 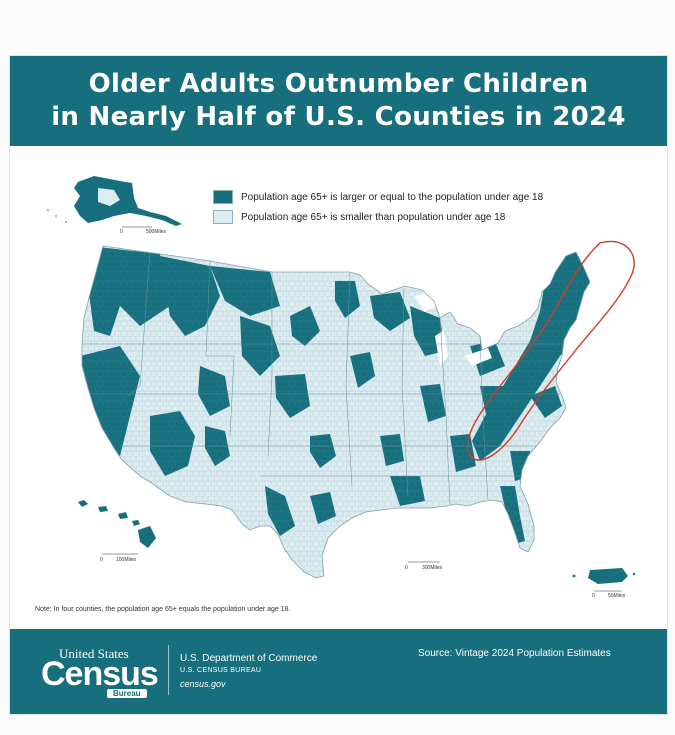 What do you see at coordinates (432, 568) in the screenshot?
I see `conus-scale-distance: 300Miles` at bounding box center [432, 568].